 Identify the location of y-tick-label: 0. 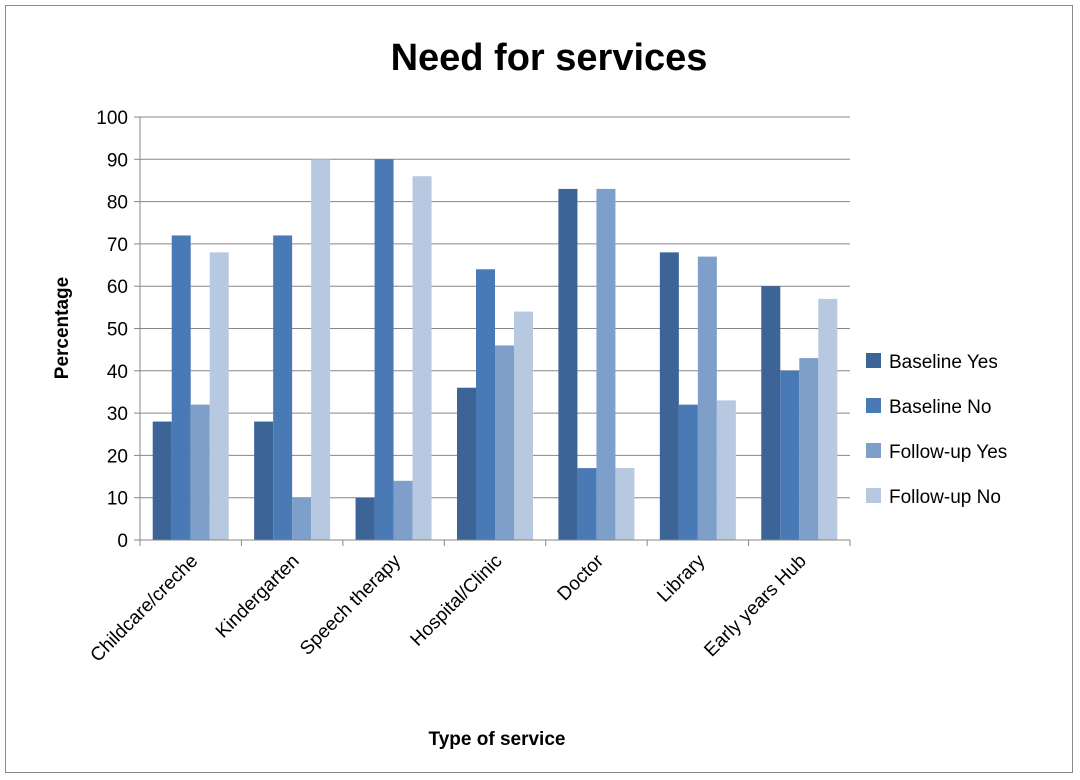
(122, 541).